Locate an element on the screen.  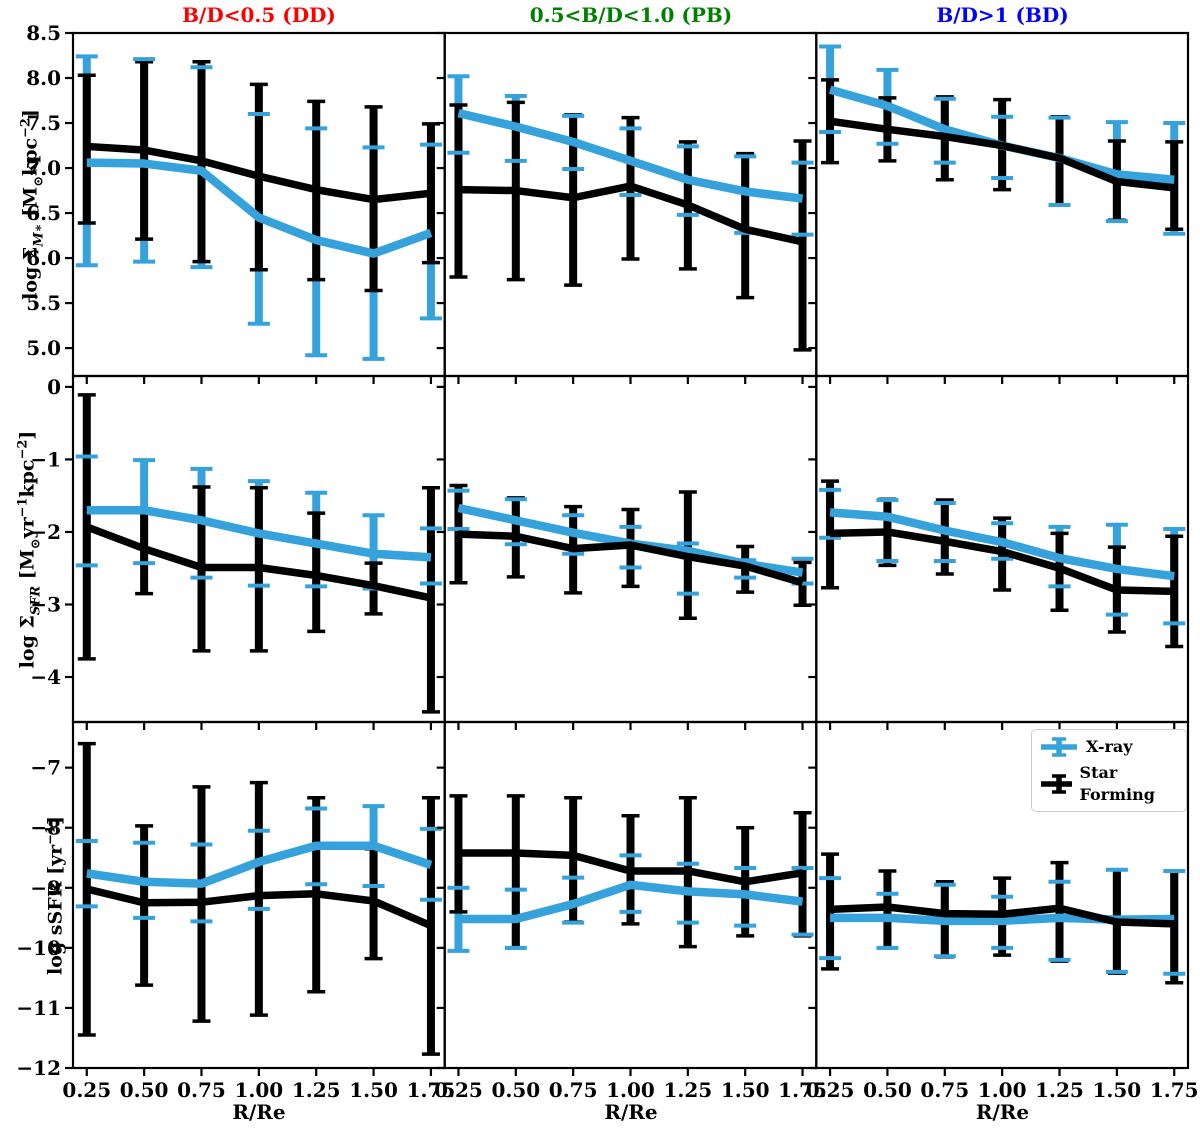
panel-mass-dd is located at coordinates (258, 207).